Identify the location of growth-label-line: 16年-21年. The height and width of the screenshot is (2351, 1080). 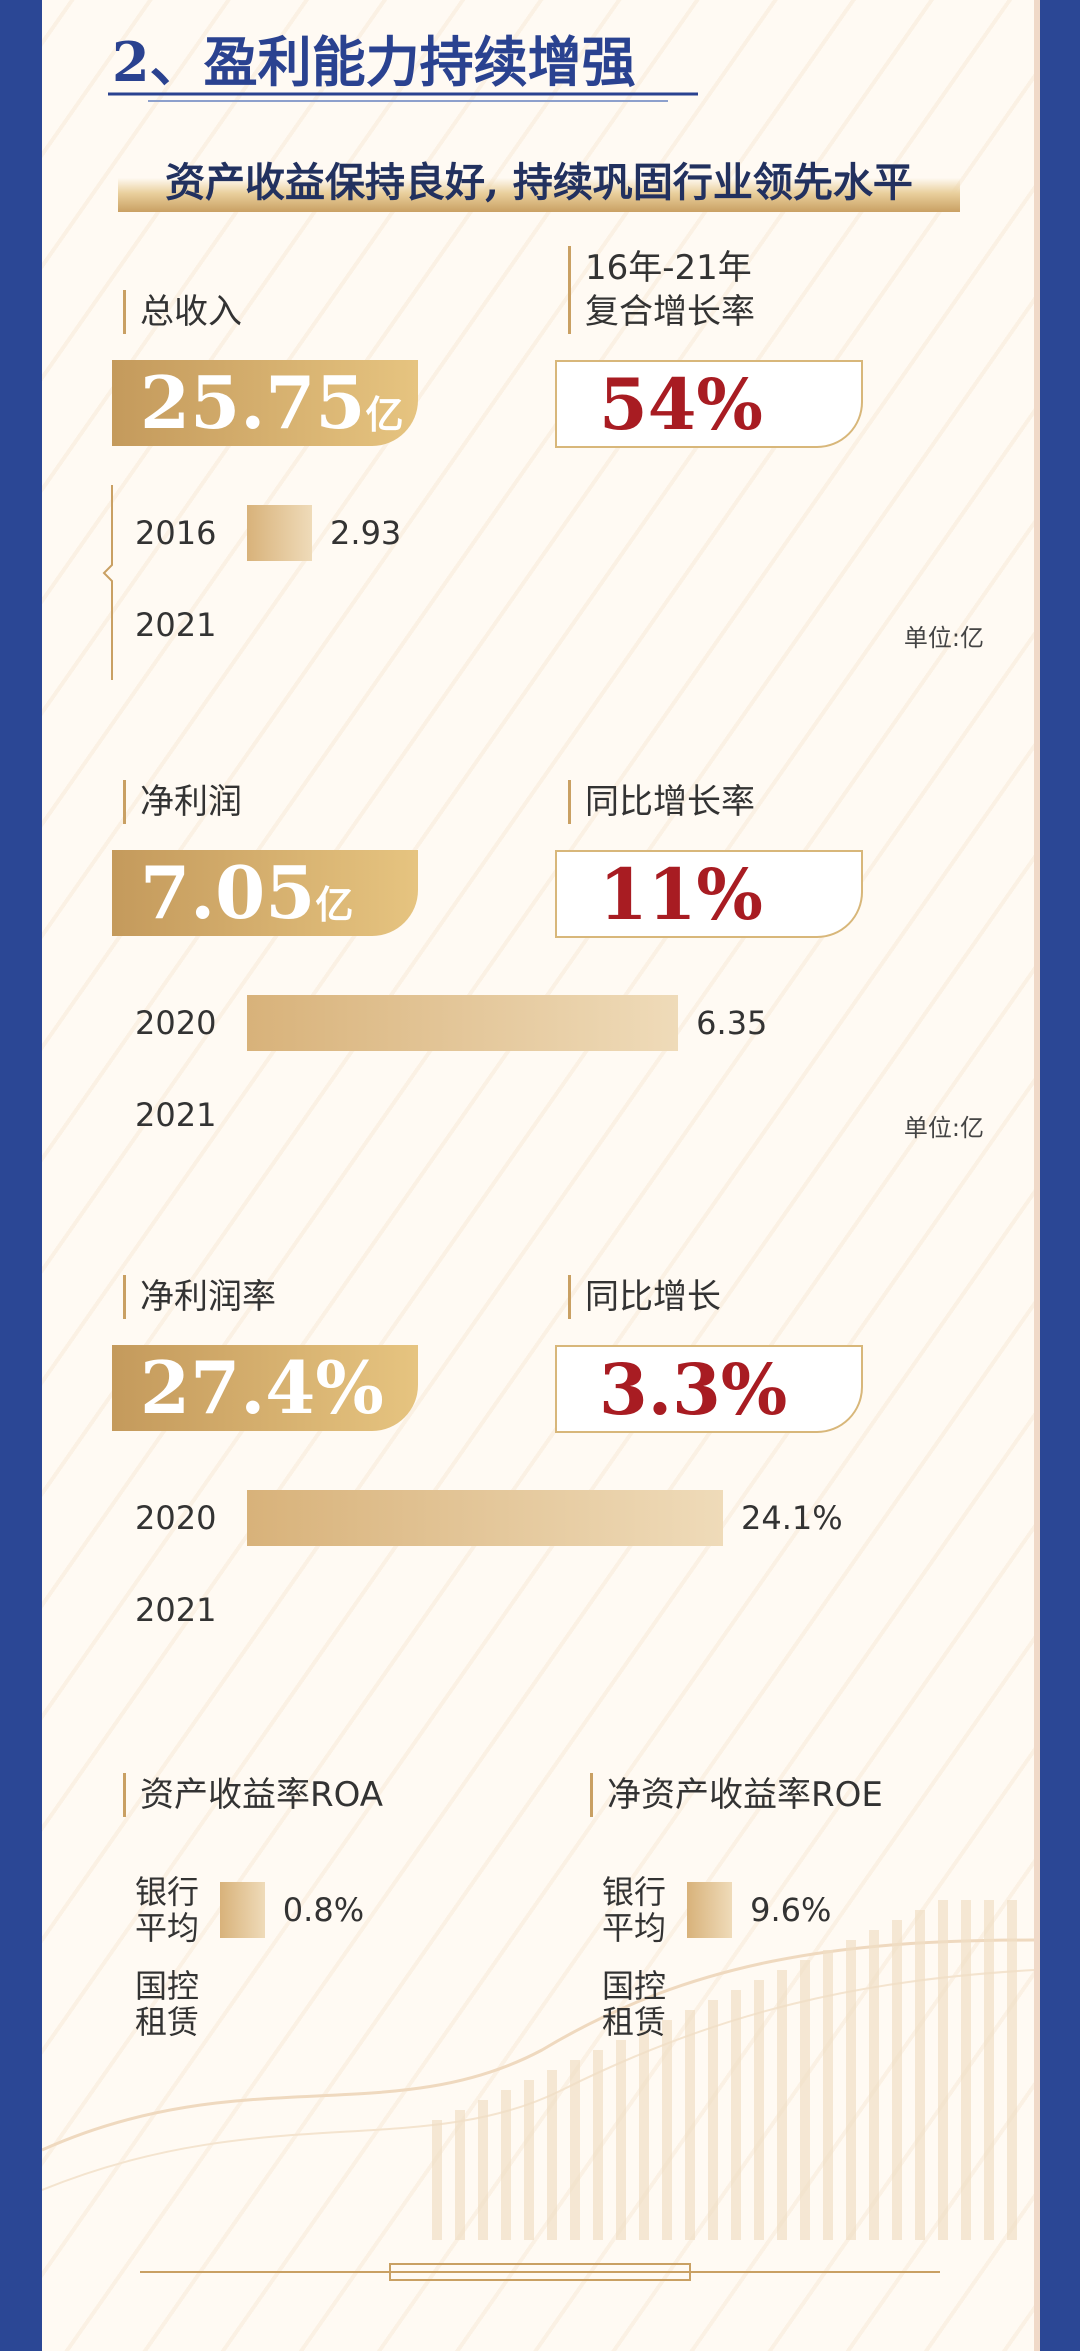
(668, 268).